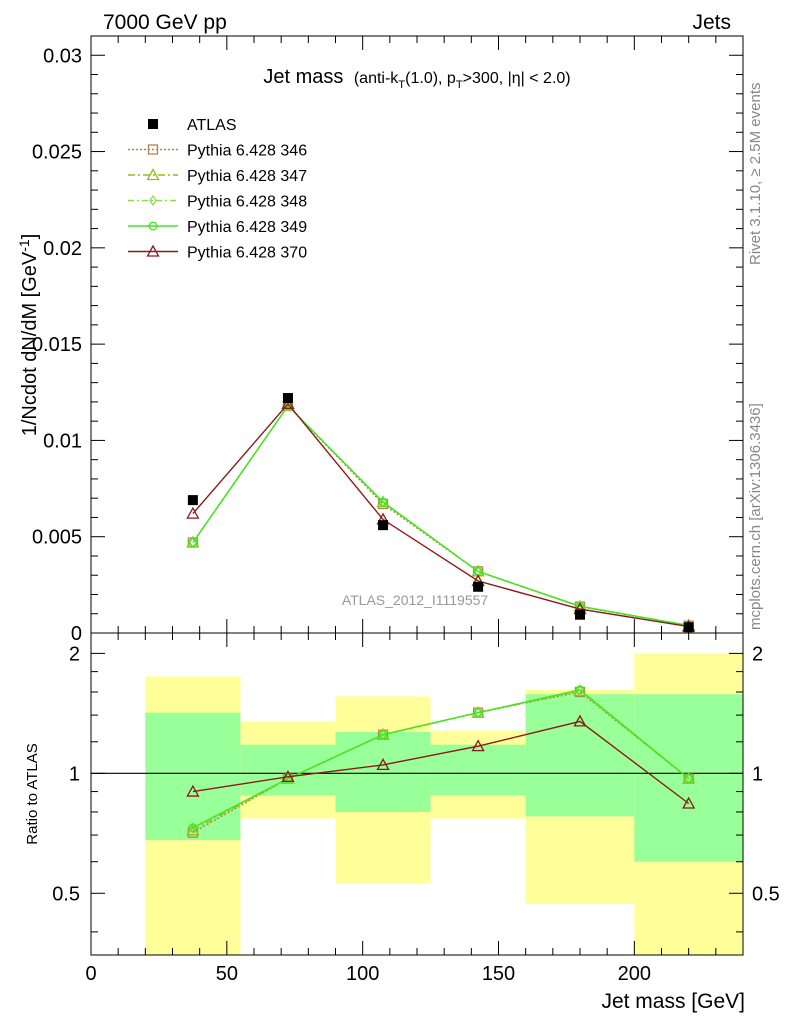  I want to click on legend-label-3: Pythia 6.428 349, so click(247, 227).